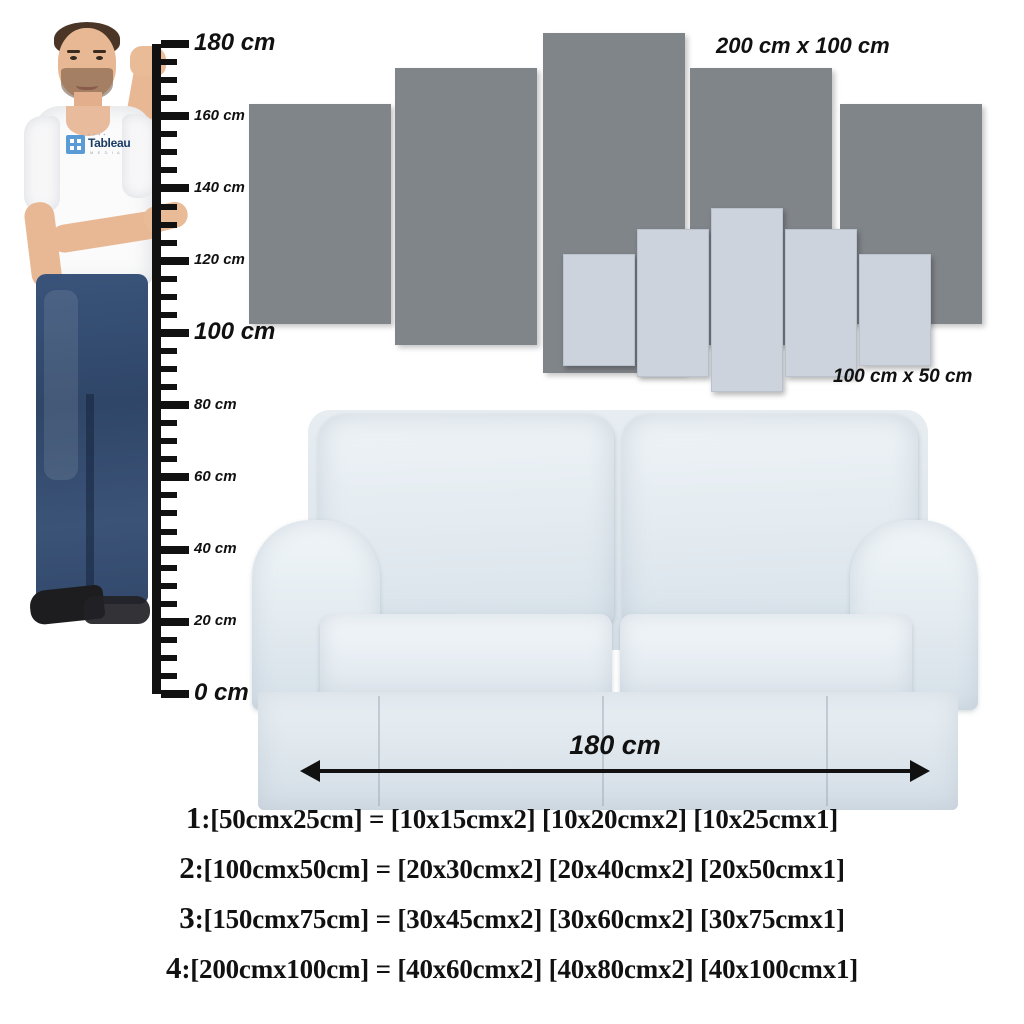 The height and width of the screenshot is (1024, 1024). Describe the element at coordinates (766, 657) in the screenshot. I see `sofa-seat-cushion-right` at that location.